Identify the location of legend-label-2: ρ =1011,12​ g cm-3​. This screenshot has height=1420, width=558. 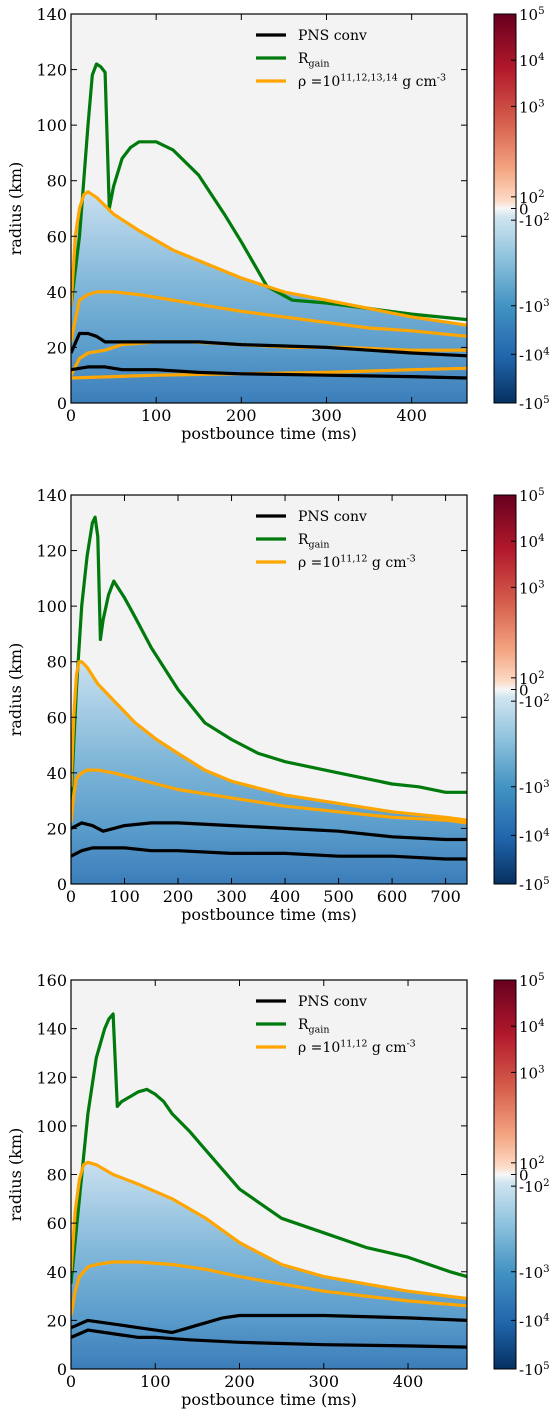
(357, 1047).